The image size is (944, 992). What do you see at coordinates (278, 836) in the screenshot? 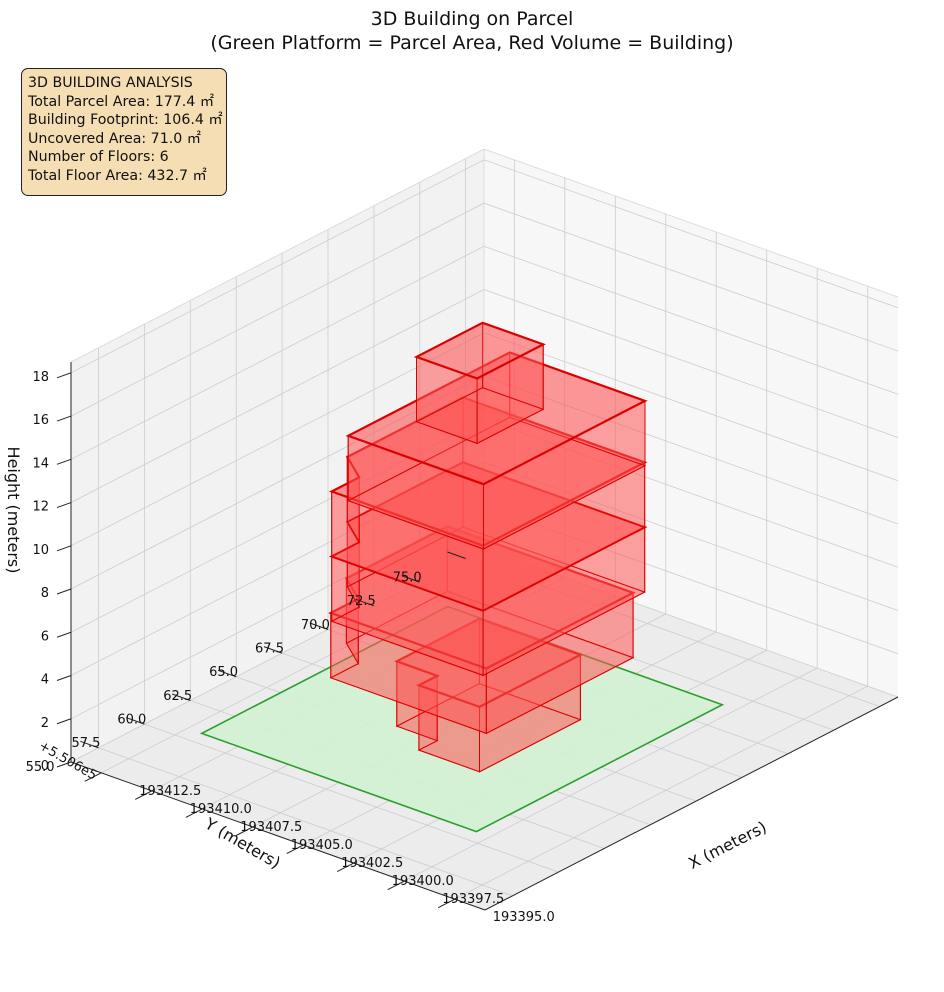
I see `y-axis-line` at bounding box center [278, 836].